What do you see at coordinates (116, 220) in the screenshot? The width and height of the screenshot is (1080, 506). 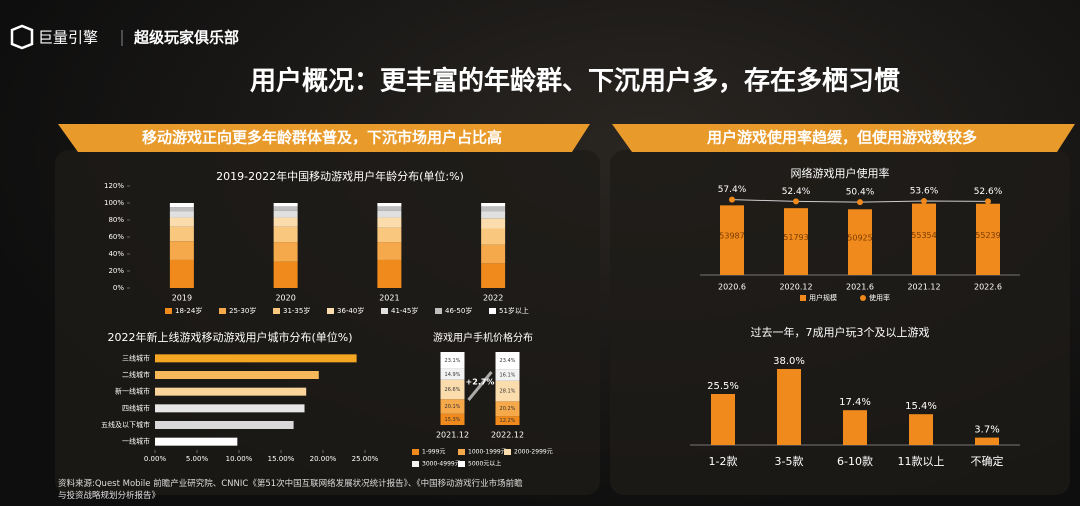 I see `y-tick-label: 80%` at bounding box center [116, 220].